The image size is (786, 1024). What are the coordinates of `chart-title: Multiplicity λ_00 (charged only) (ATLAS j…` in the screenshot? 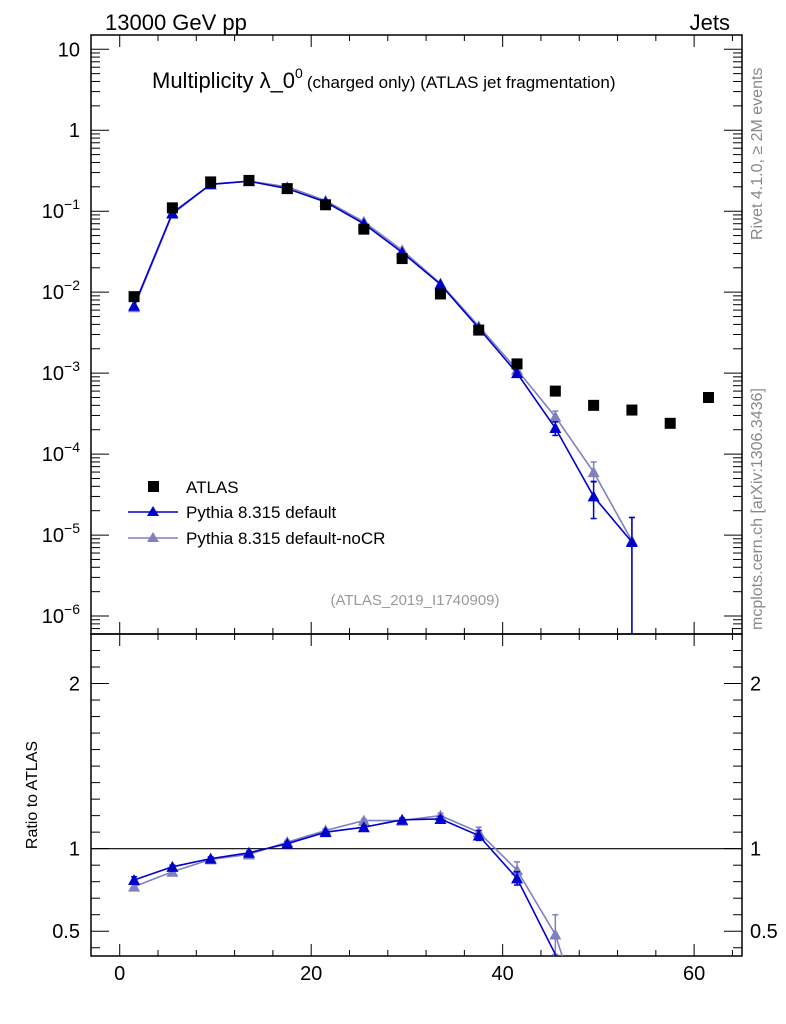 It's located at (384, 79).